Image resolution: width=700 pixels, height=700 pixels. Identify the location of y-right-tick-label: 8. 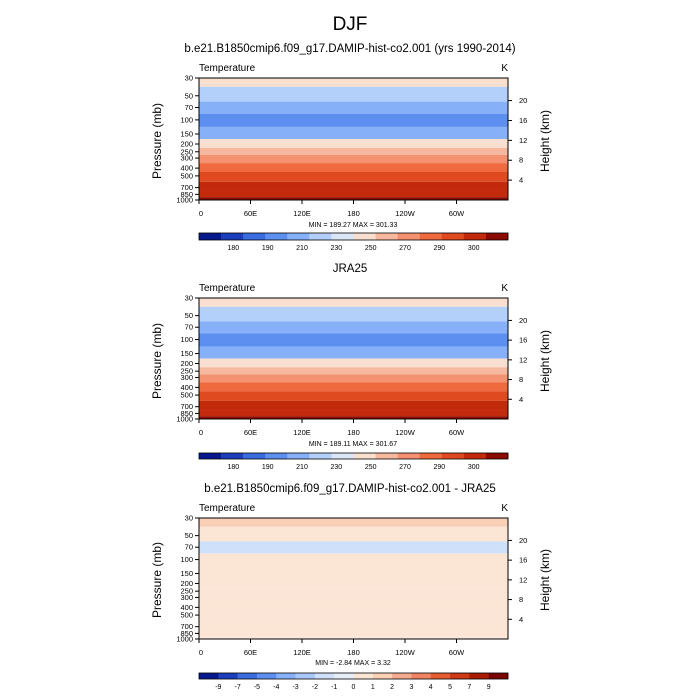
(521, 379).